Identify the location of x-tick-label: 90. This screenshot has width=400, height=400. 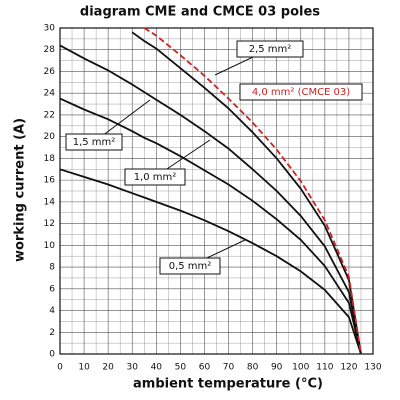
(277, 368).